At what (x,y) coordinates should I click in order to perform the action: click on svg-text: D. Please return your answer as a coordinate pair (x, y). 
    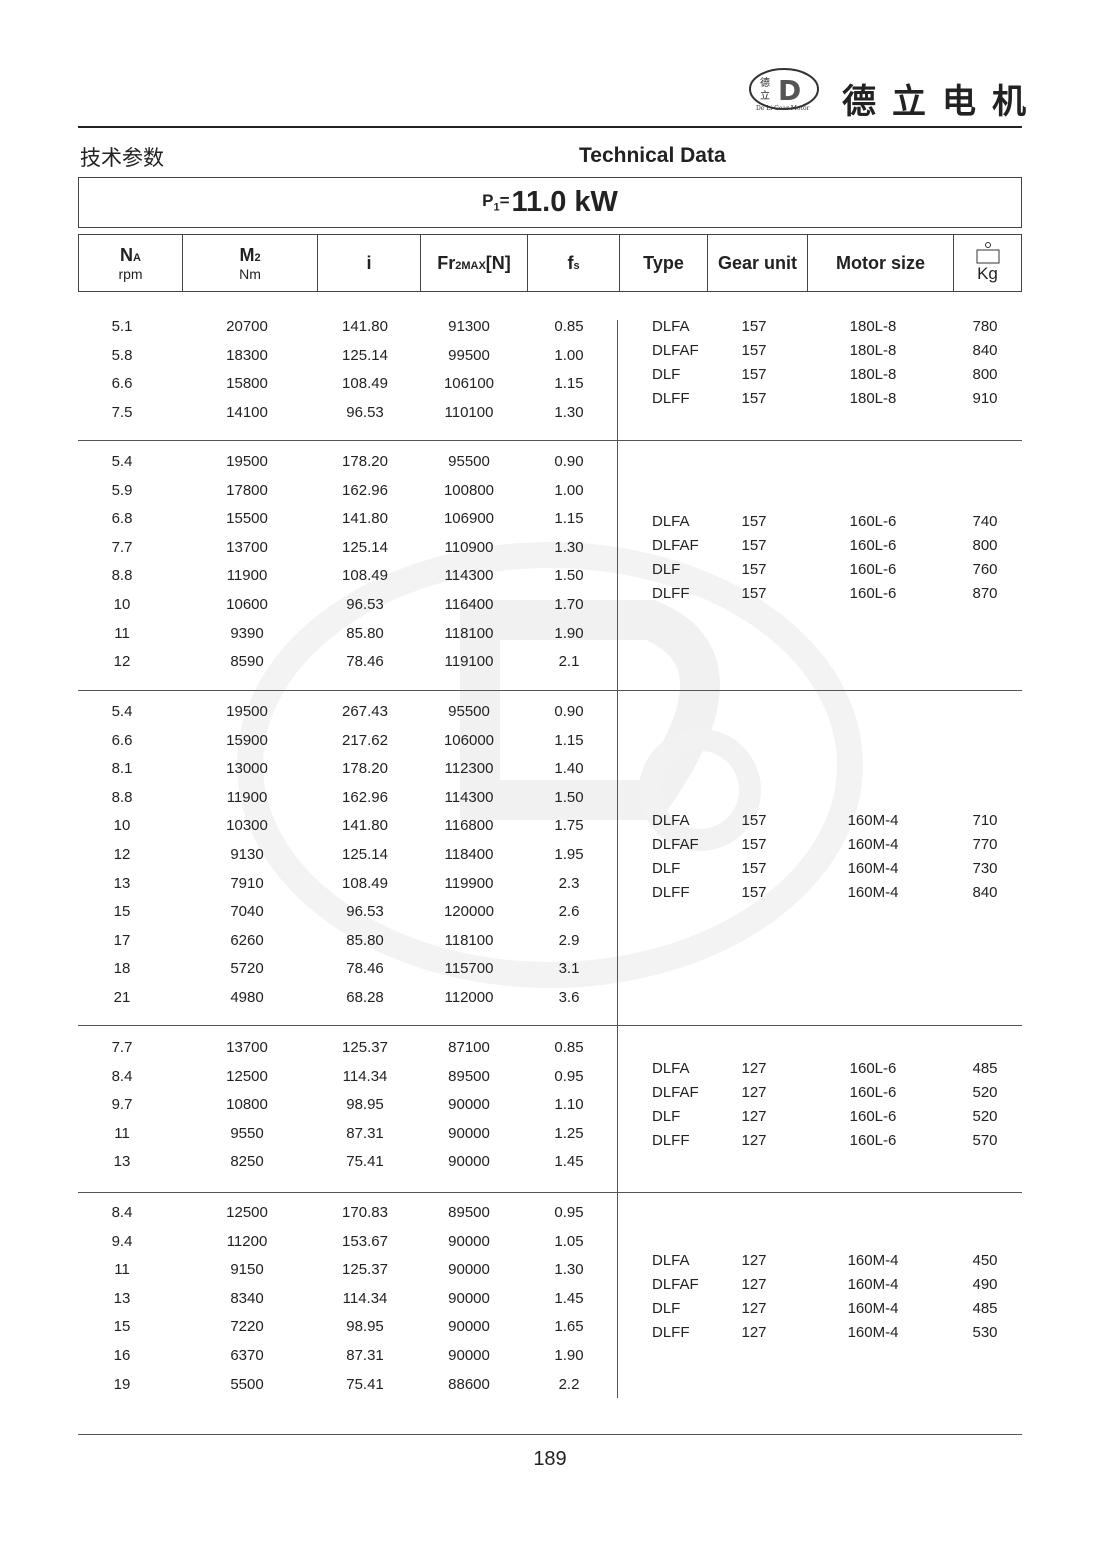
    Looking at the image, I should click on (789, 90).